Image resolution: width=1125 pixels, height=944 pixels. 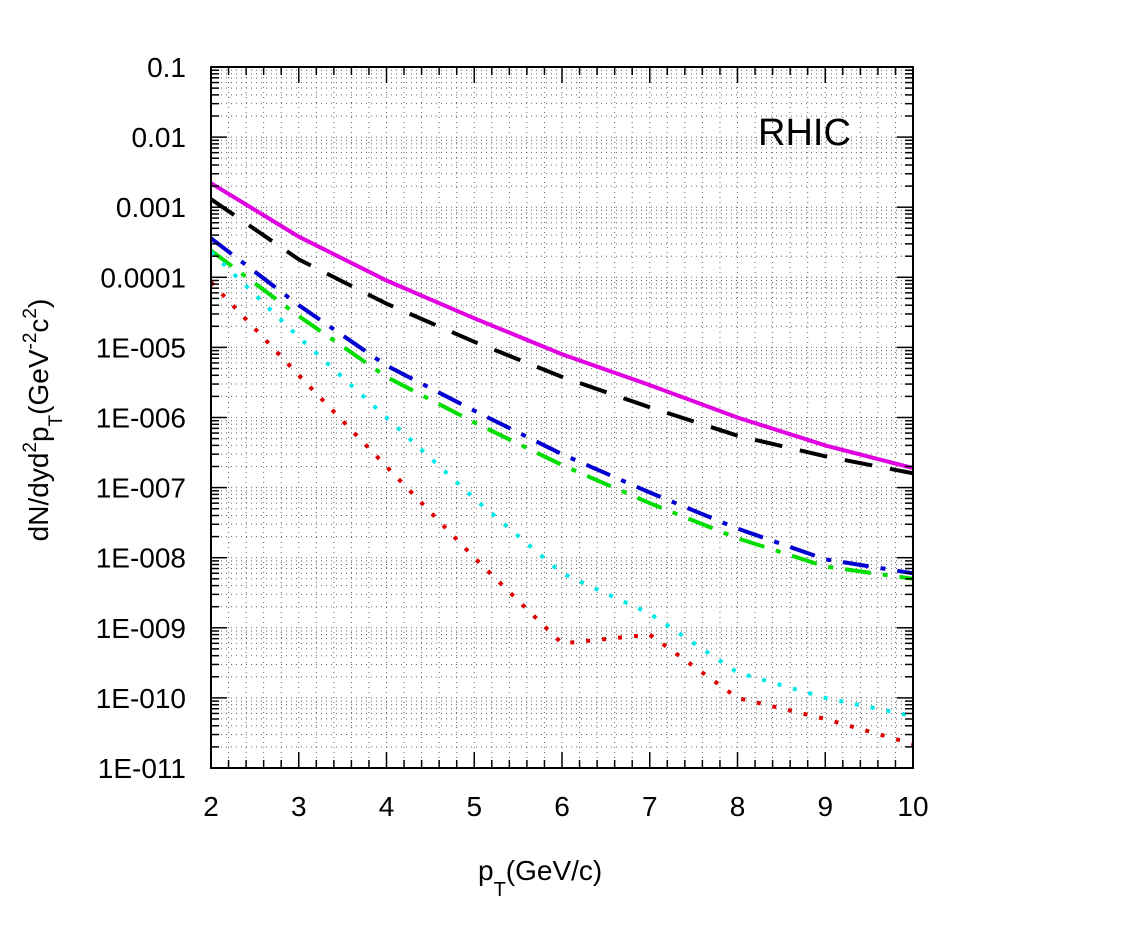 I want to click on x-tick-label: 9, so click(x=825, y=806).